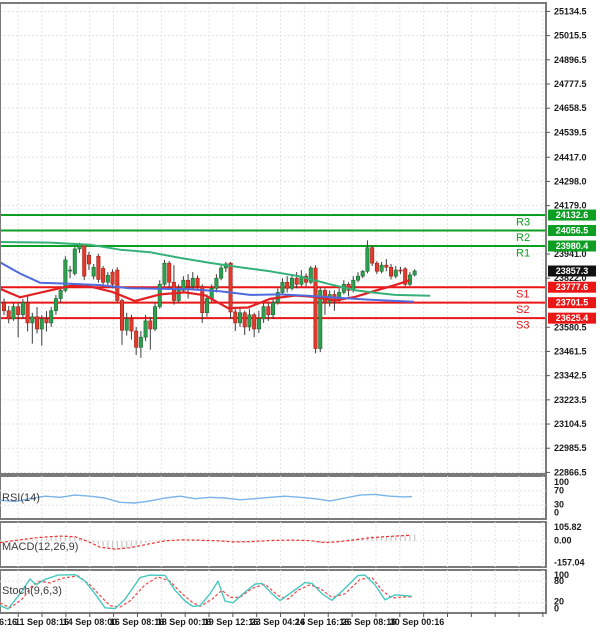 Image resolution: width=600 pixels, height=633 pixels. I want to click on x-tick-label: 6:16, so click(8, 622).